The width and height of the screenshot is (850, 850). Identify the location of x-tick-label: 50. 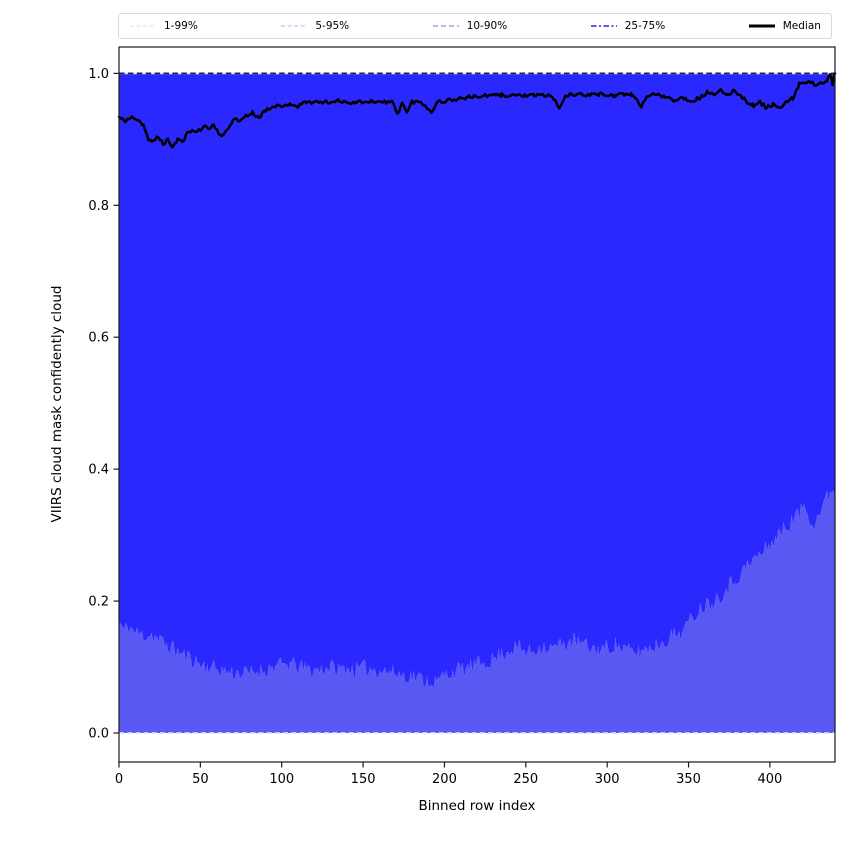
(200, 779).